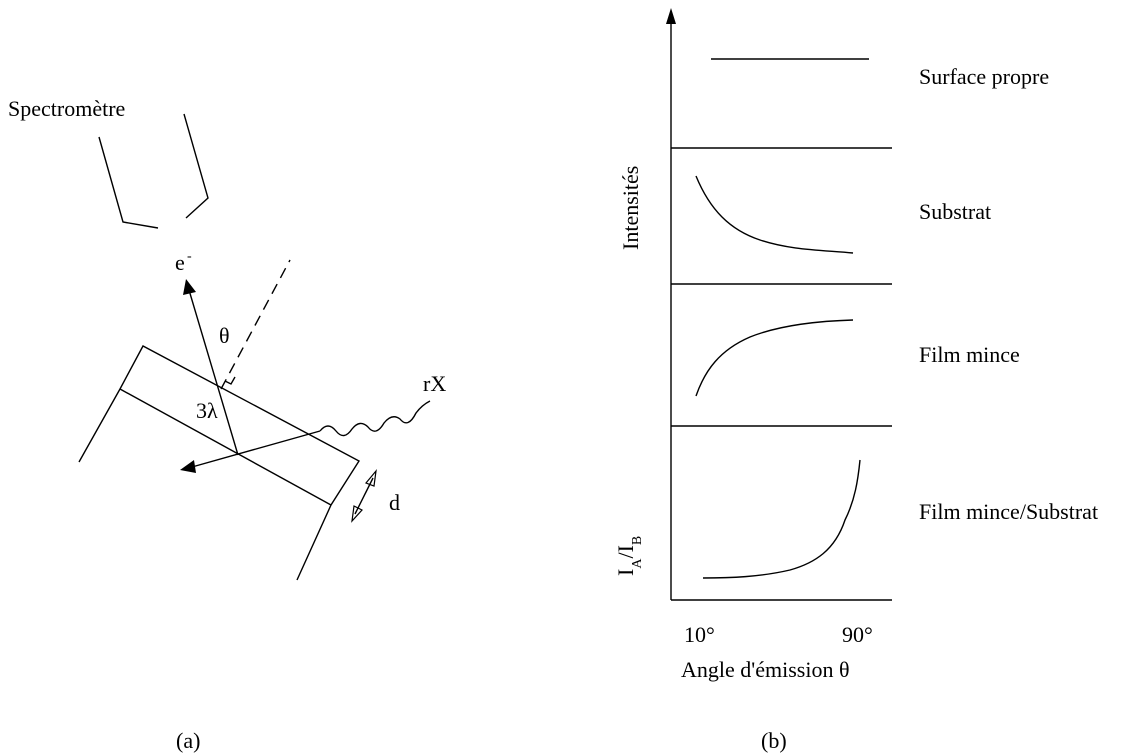  What do you see at coordinates (66, 108) in the screenshot?
I see `spectrometer-label: Spectromètre` at bounding box center [66, 108].